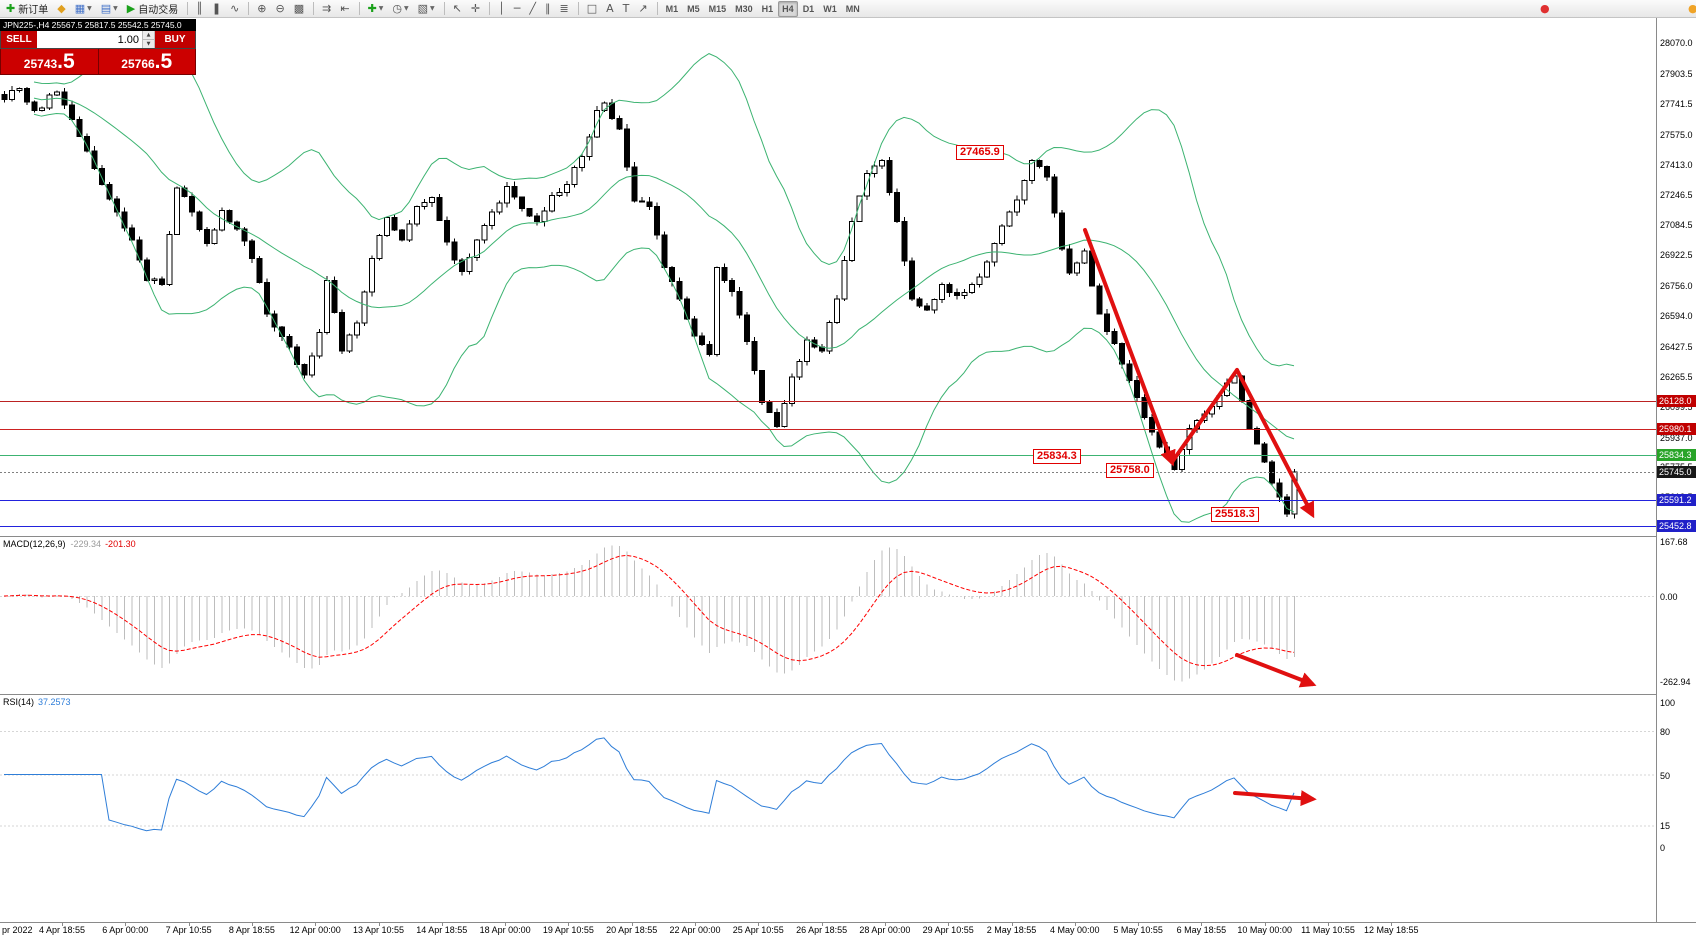  I want to click on tf-m15-button: M15, so click(718, 9).